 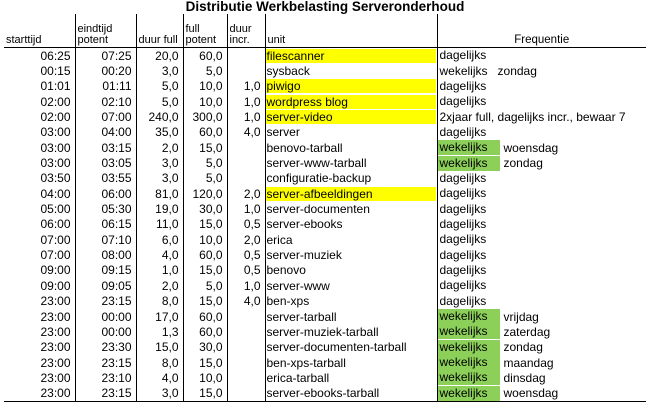 I want to click on cell-duur-full: 81,0, so click(x=159, y=194).